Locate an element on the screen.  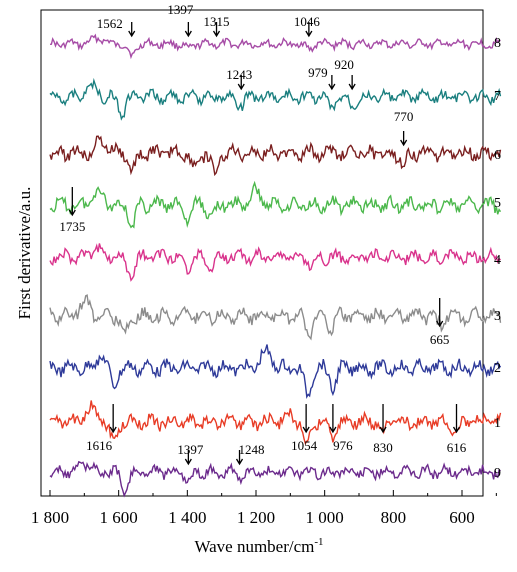
annotation-label-830: 830 is located at coordinates (383, 447).